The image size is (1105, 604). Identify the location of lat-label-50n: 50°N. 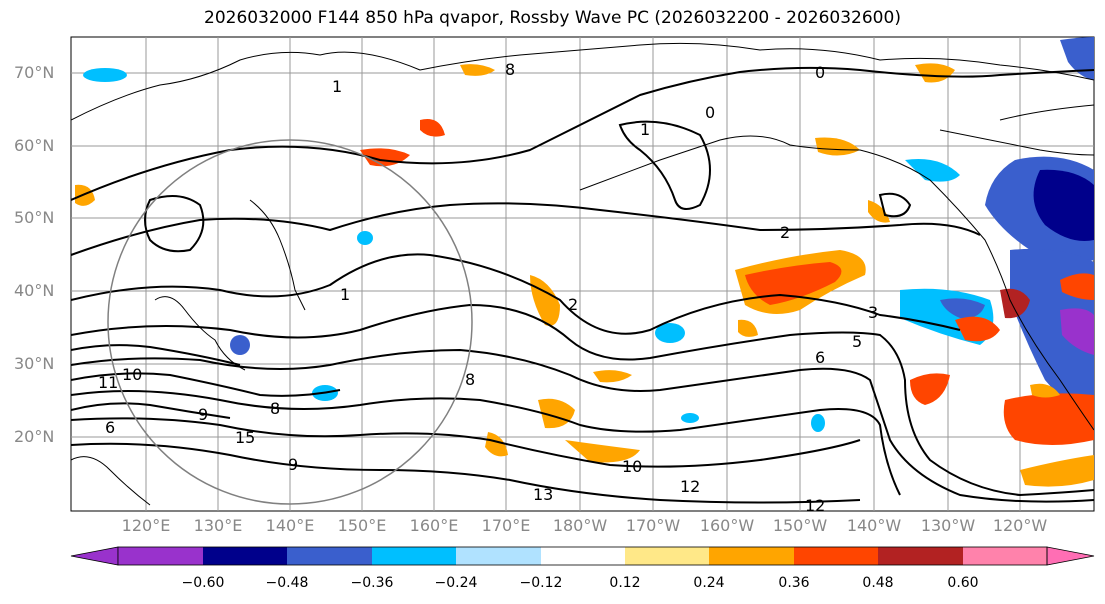
(34, 217).